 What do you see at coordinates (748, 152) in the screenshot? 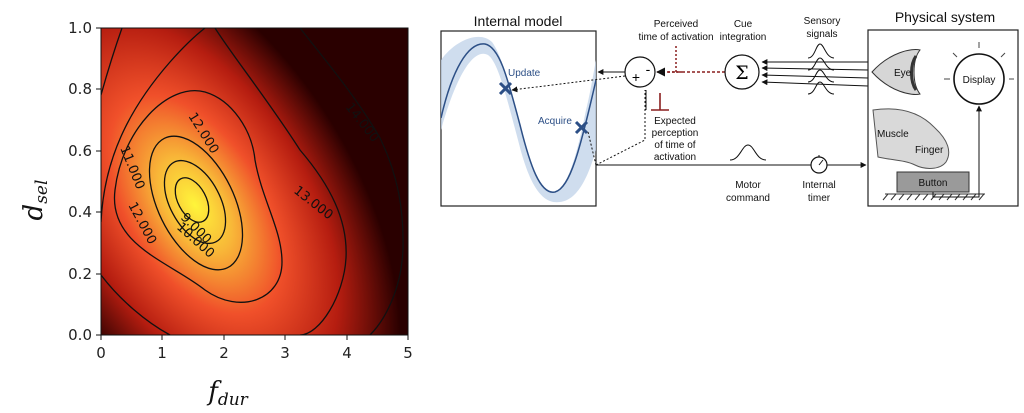
I see `motor-pulse` at bounding box center [748, 152].